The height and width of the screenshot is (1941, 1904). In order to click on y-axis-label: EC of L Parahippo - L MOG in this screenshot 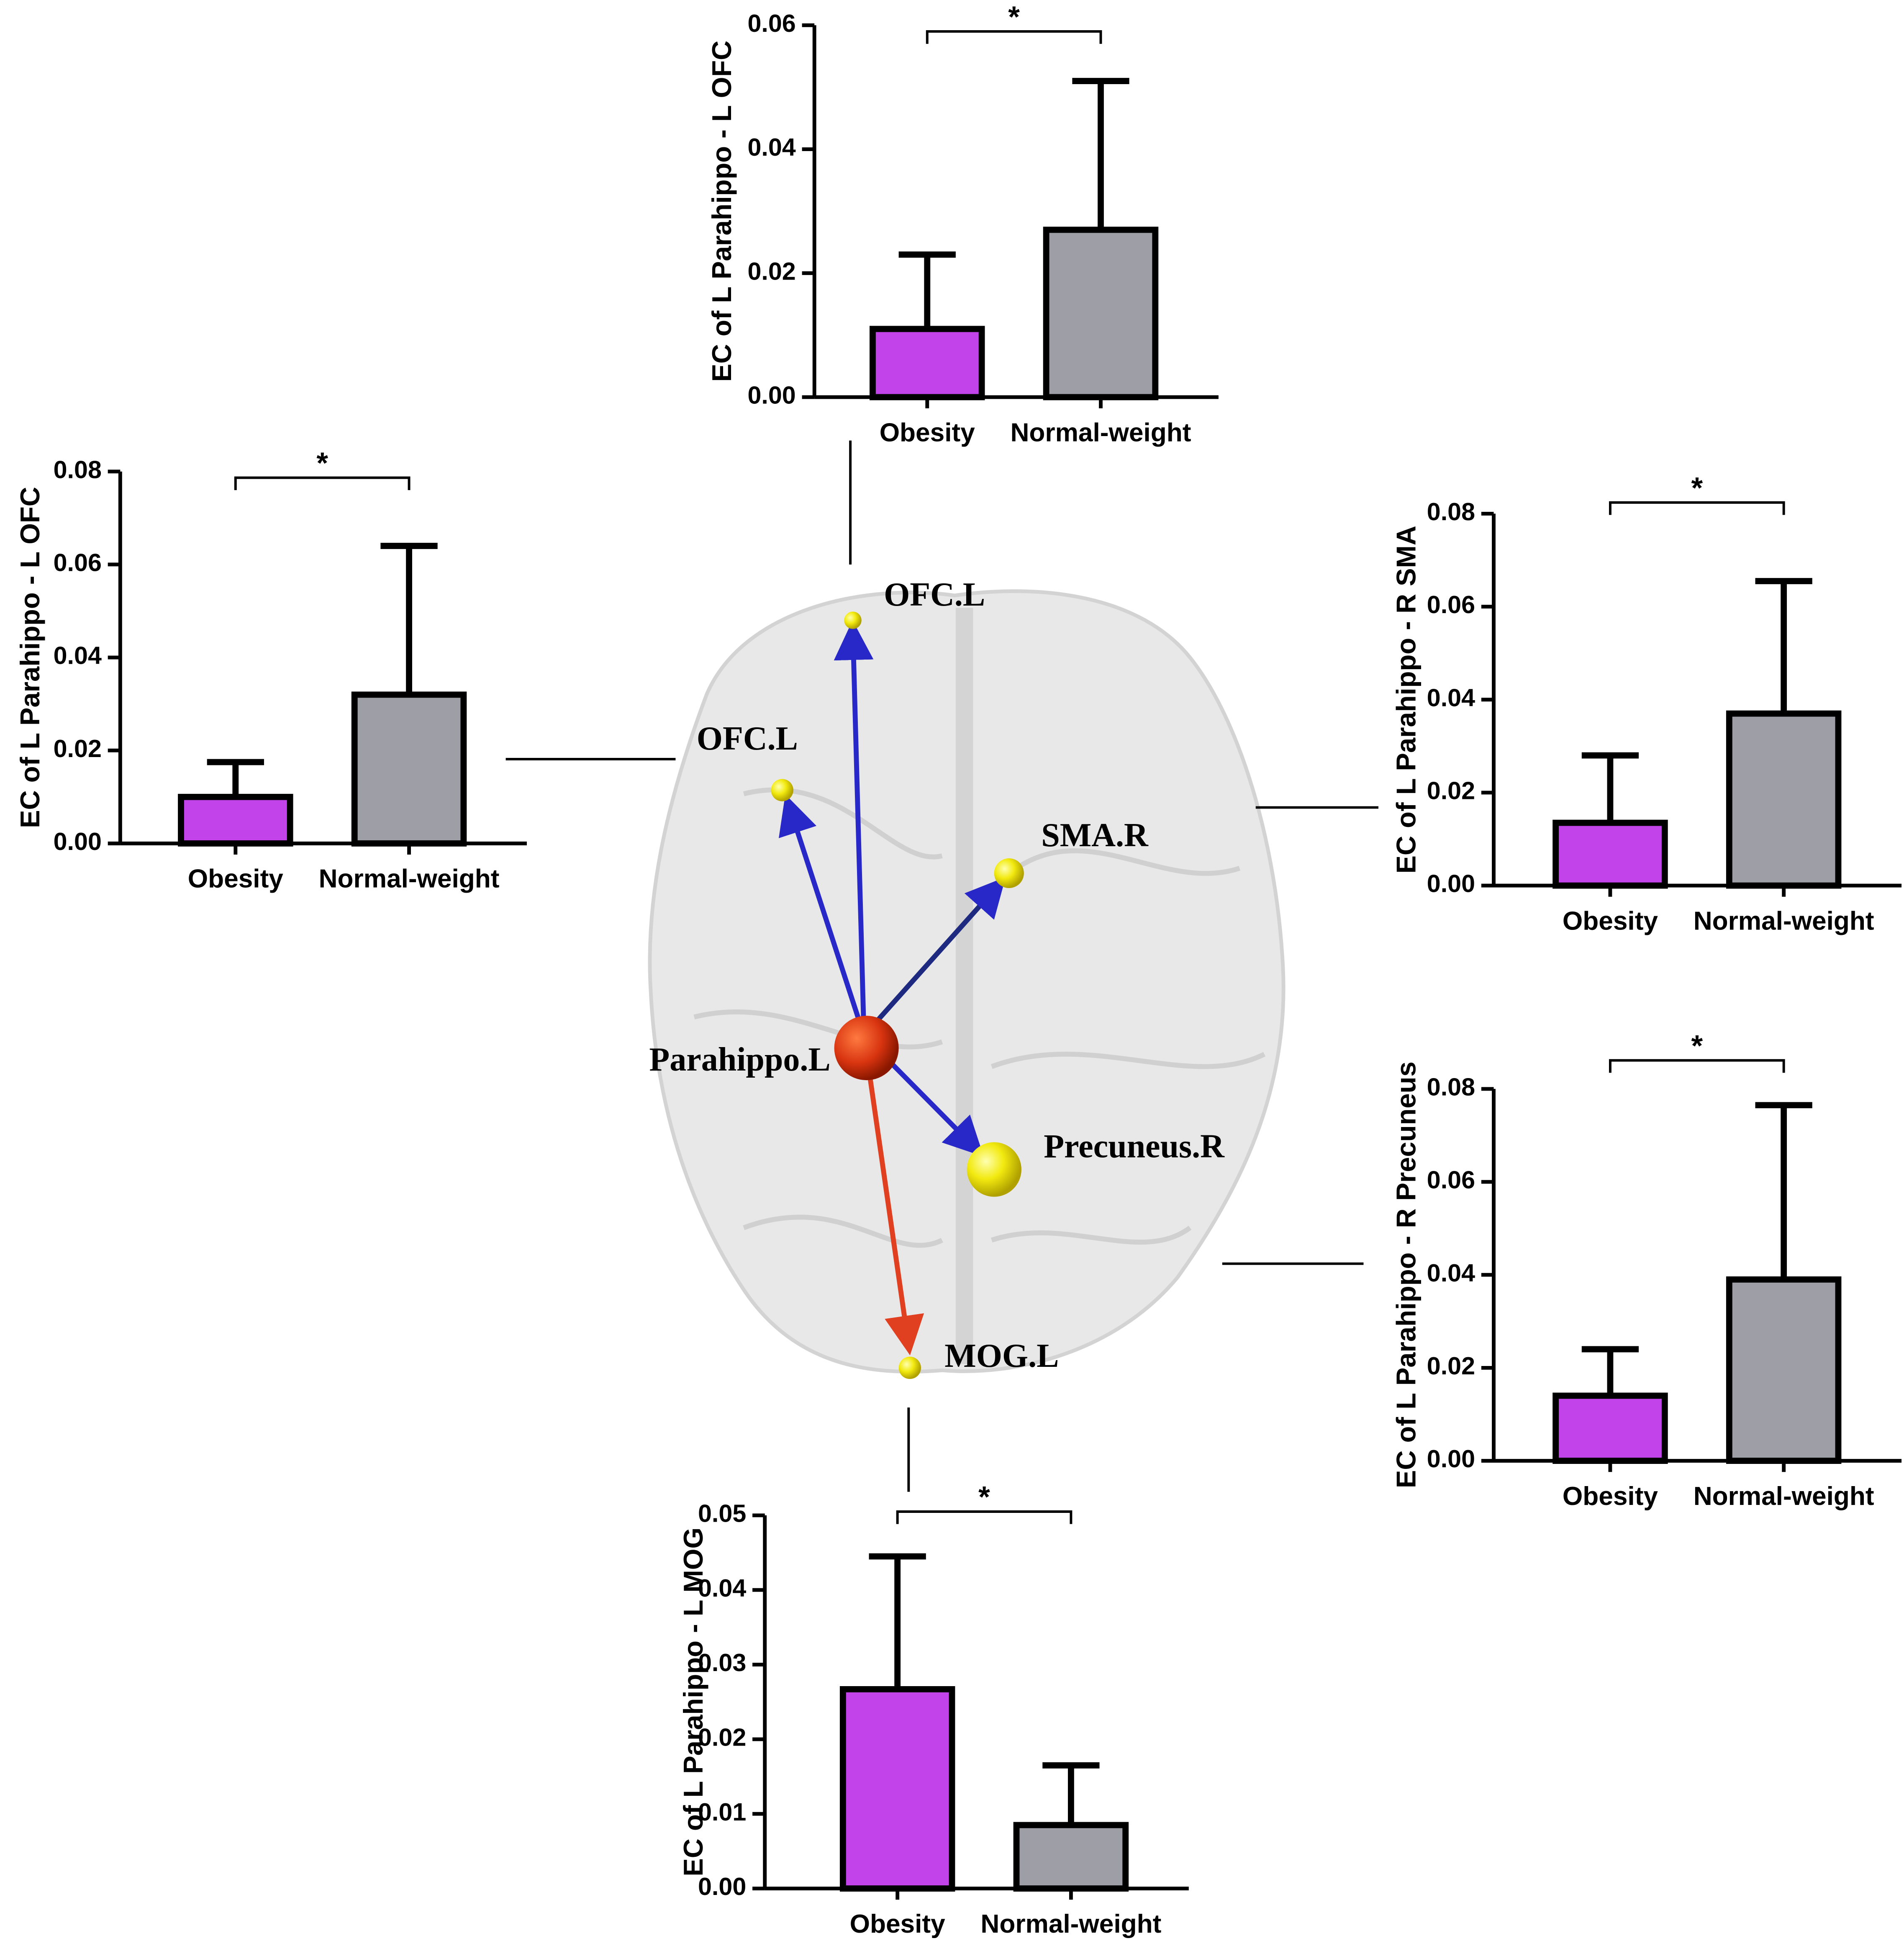, I will do `click(693, 1703)`.